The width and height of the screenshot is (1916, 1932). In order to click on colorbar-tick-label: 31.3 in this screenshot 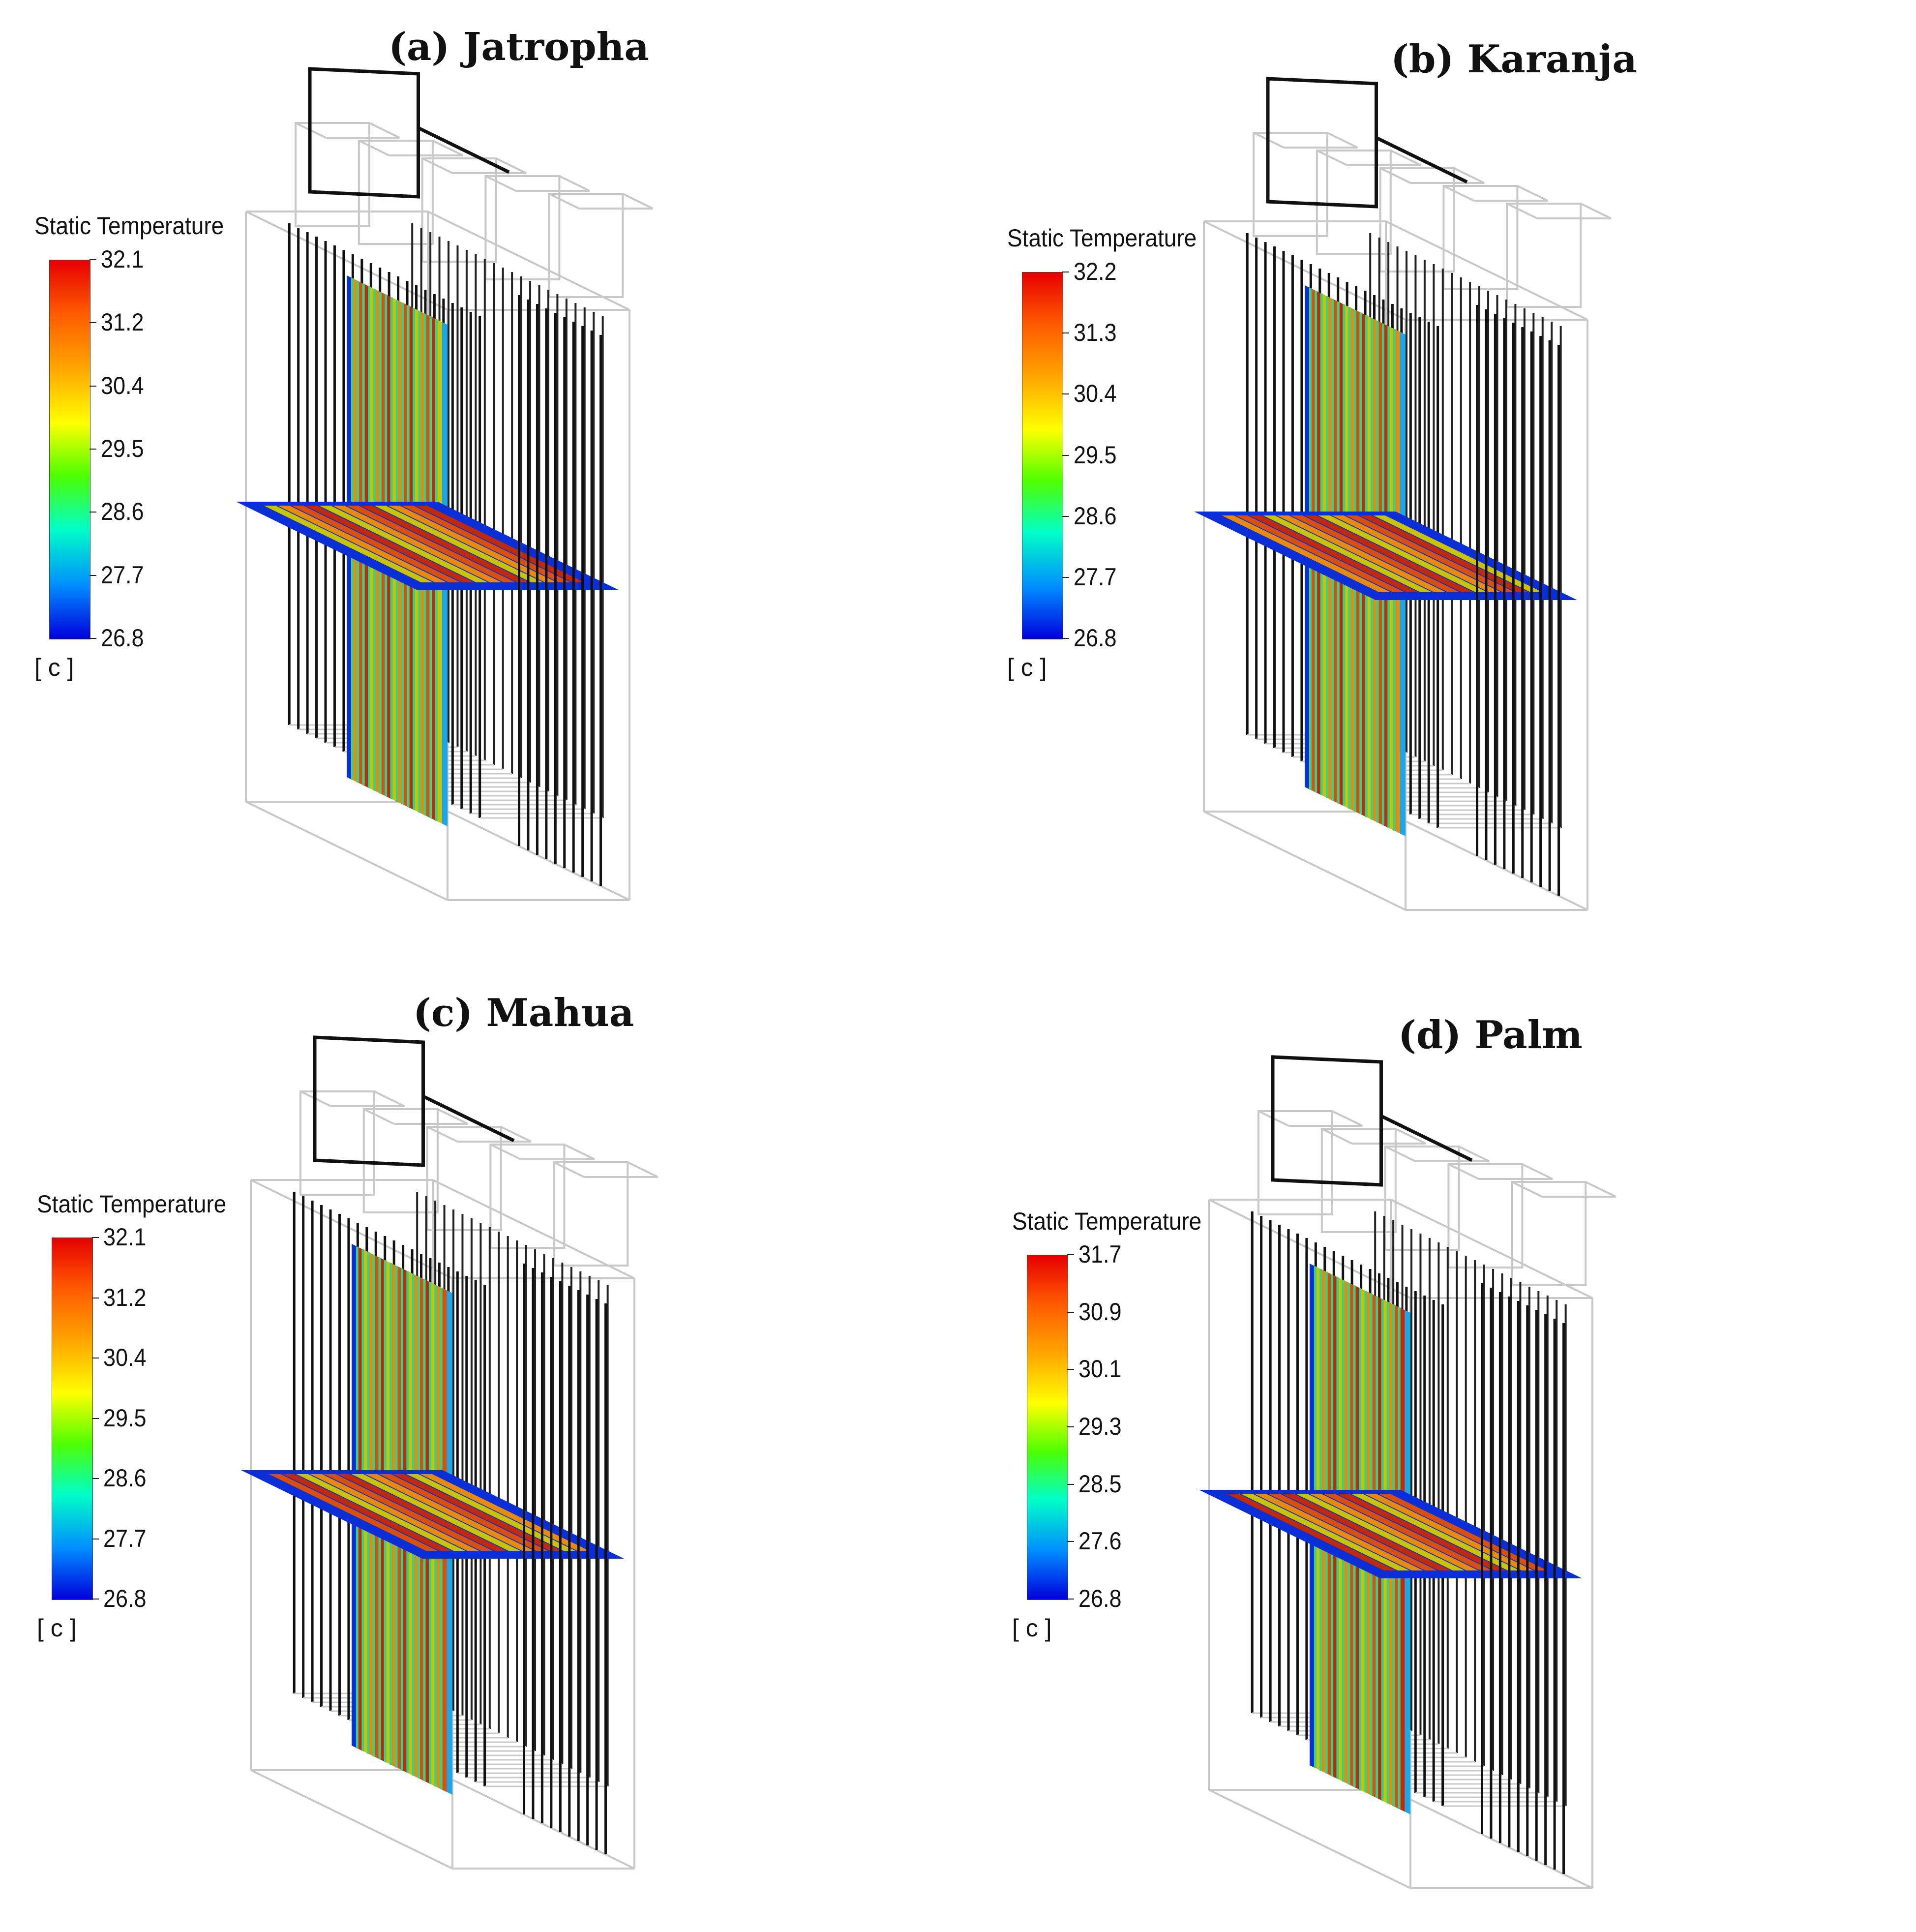, I will do `click(1096, 333)`.